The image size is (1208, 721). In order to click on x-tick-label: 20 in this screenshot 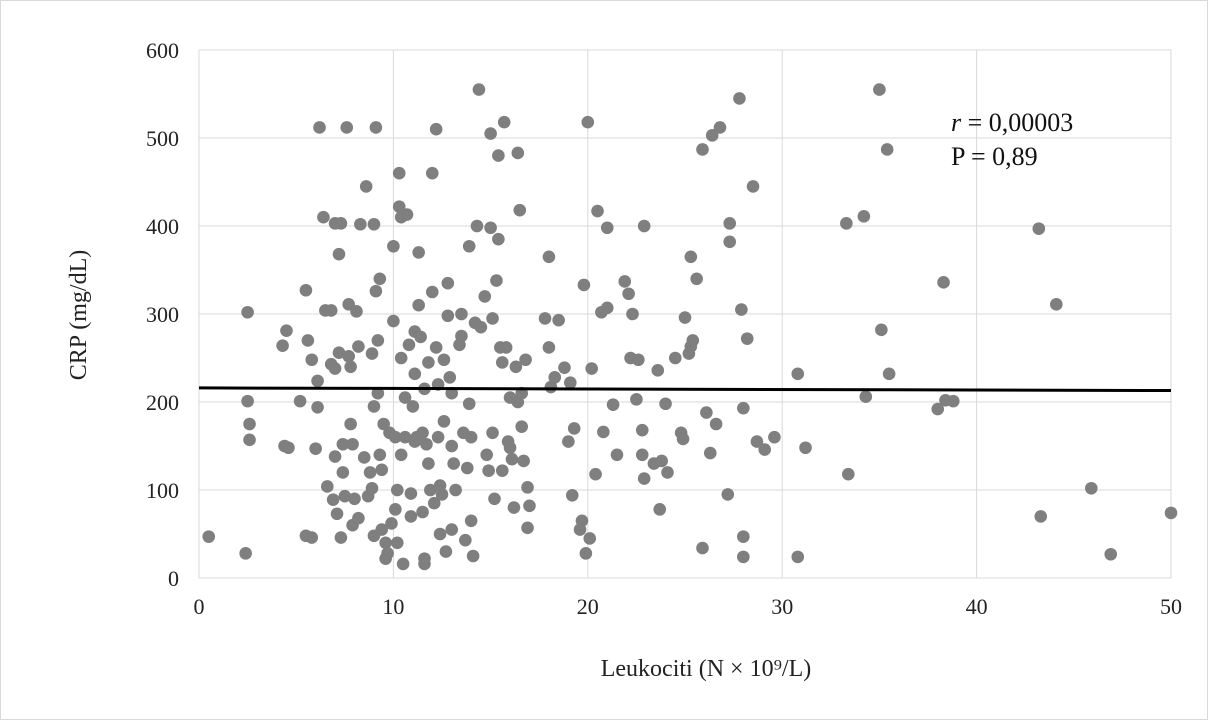, I will do `click(588, 606)`.